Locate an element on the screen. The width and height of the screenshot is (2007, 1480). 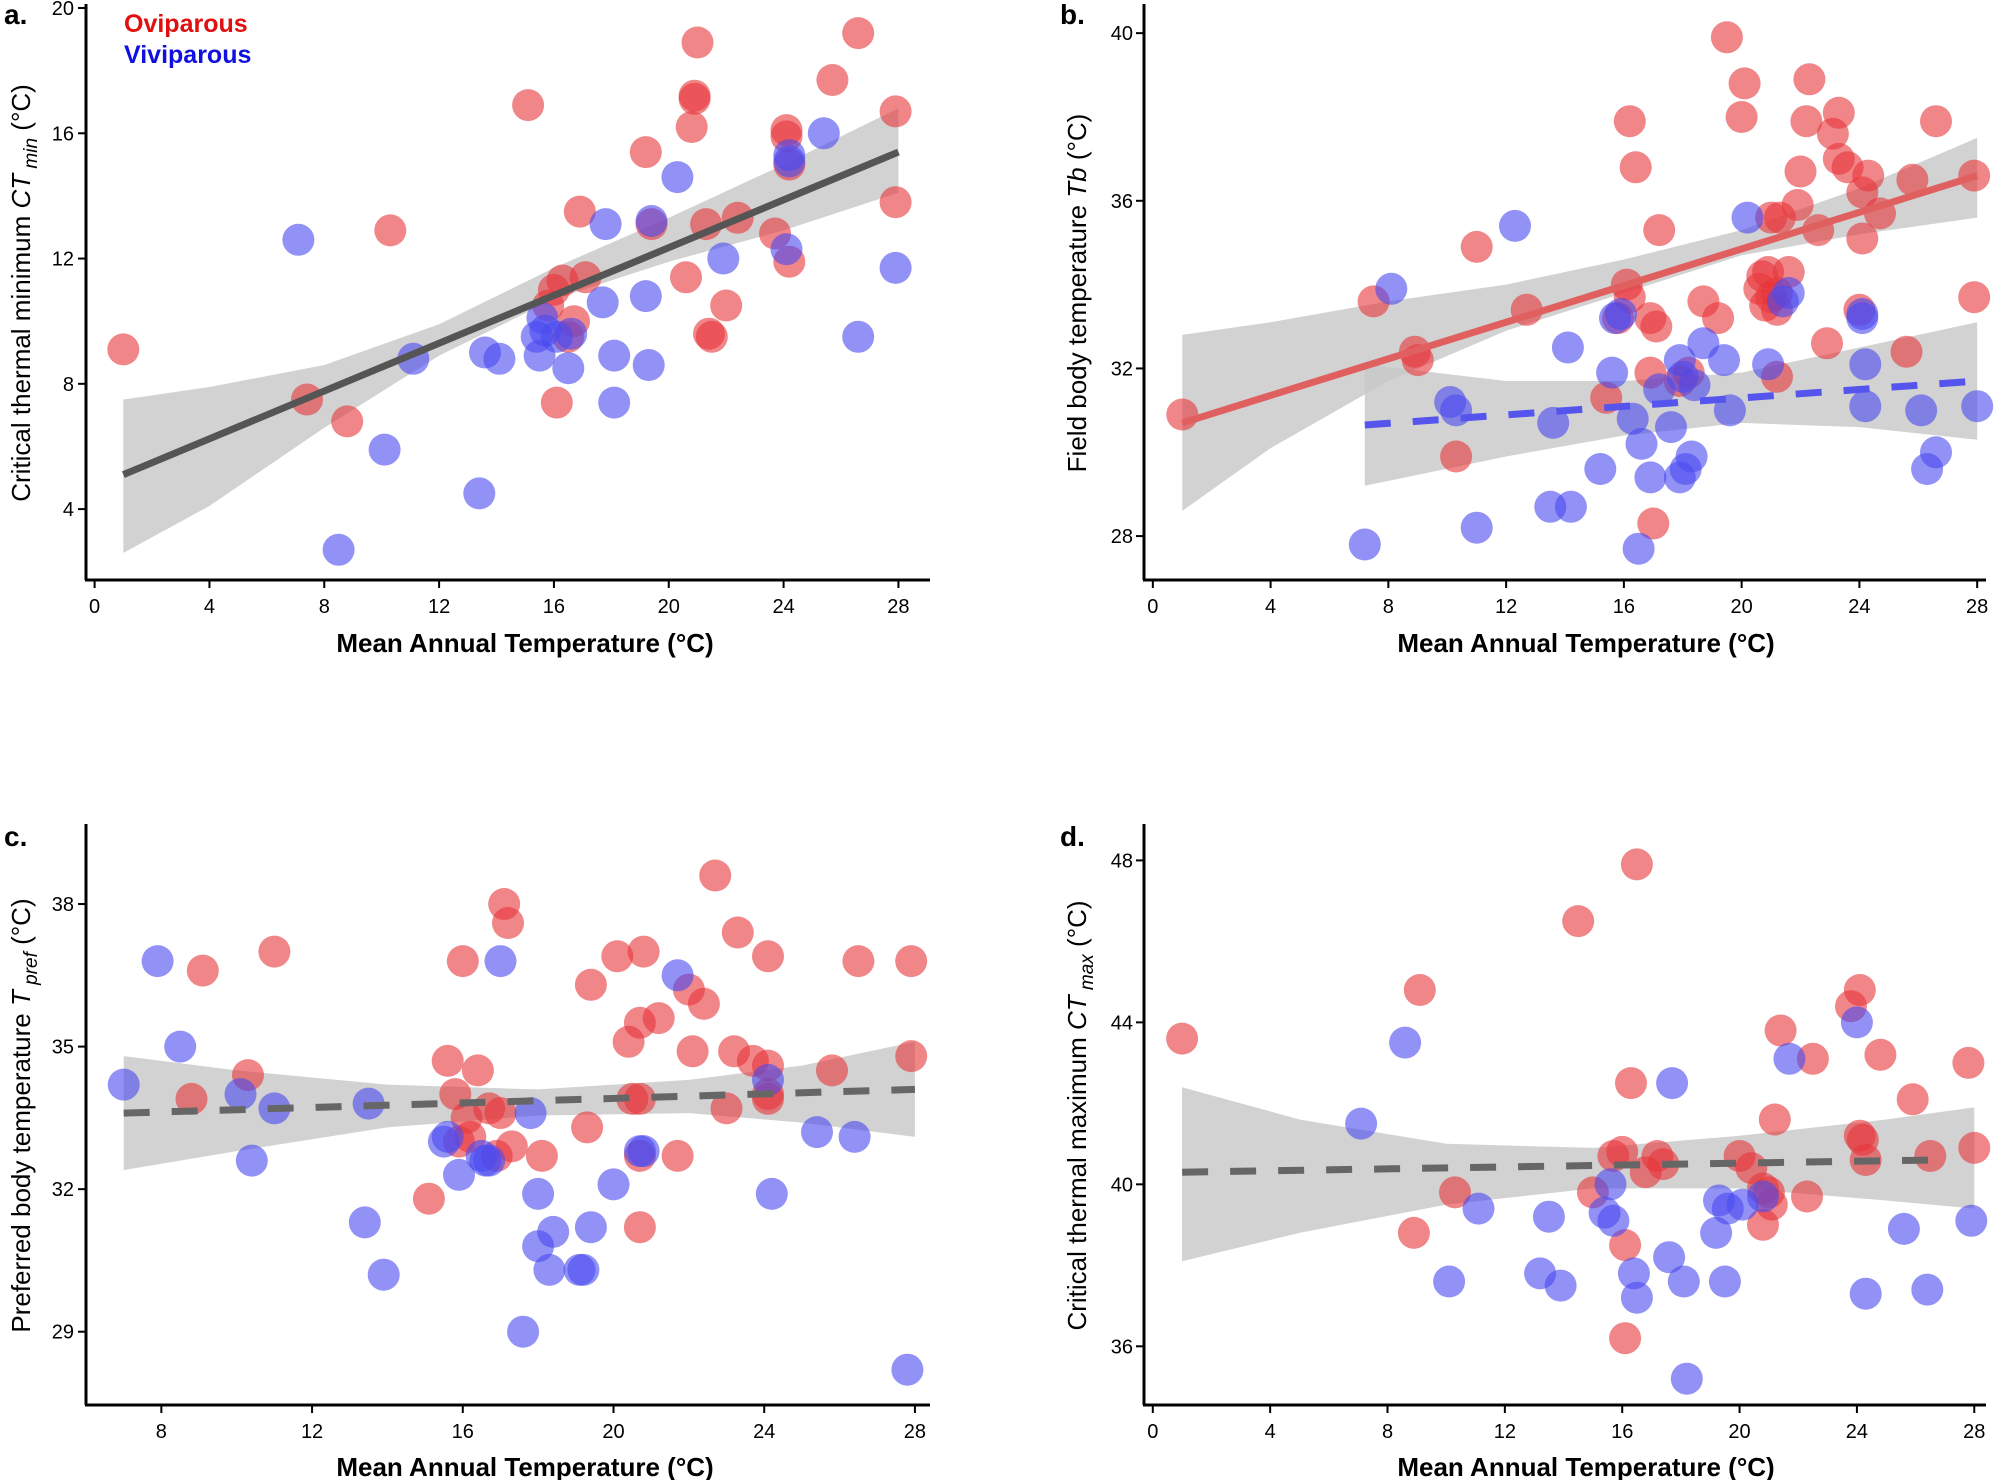
y-tick-label: 36 is located at coordinates (1122, 202).